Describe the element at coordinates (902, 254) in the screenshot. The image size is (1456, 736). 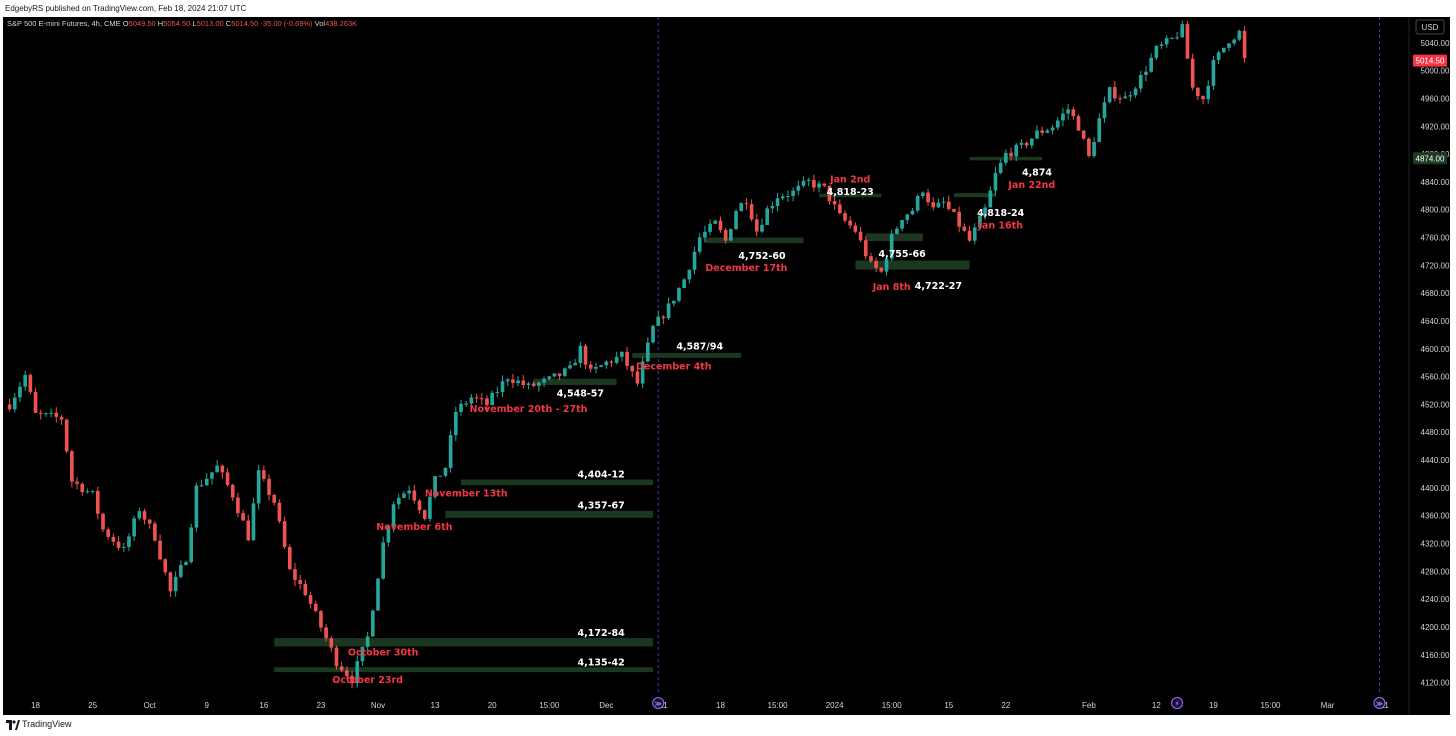
I see `zone-annotation: 4,755-66` at that location.